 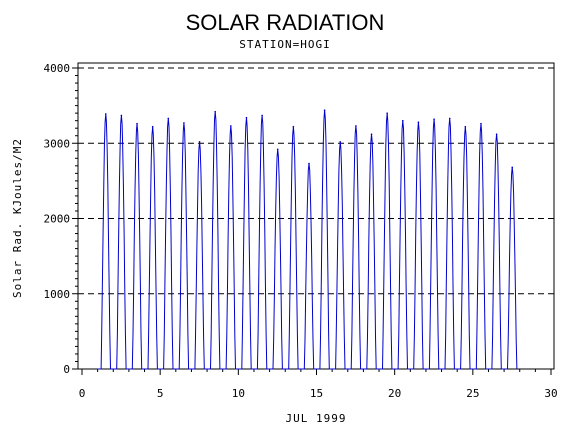 I want to click on x-axis-label: JUL 1999, so click(x=316, y=418).